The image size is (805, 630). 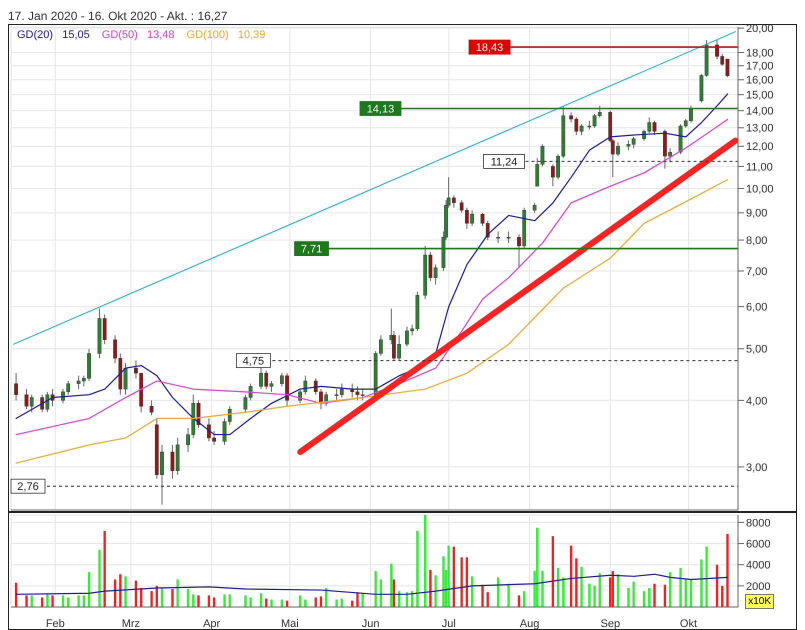 What do you see at coordinates (758, 544) in the screenshot?
I see `y-tick-label: 6000` at bounding box center [758, 544].